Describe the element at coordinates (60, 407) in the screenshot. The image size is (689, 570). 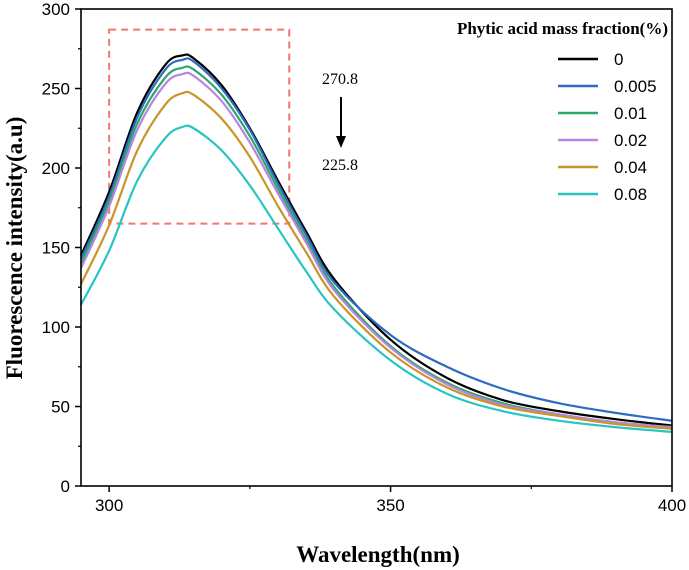
I see `y-tick-label: 50` at that location.